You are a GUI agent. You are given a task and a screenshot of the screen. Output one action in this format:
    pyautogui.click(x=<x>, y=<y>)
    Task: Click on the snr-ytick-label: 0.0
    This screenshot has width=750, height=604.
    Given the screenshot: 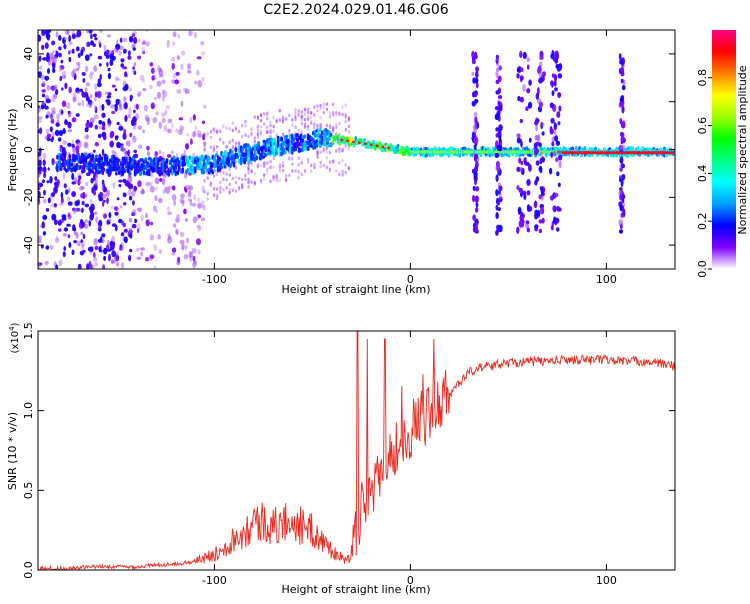 What is the action you would take?
    pyautogui.click(x=28, y=570)
    